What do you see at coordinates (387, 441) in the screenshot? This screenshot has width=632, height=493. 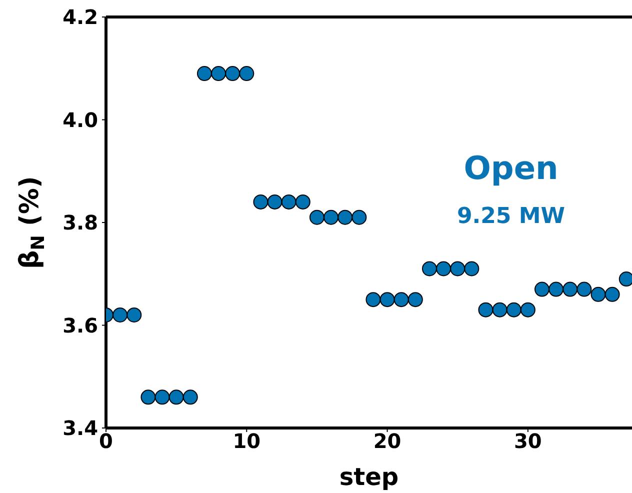 I see `x-tick-label: 20` at bounding box center [387, 441].